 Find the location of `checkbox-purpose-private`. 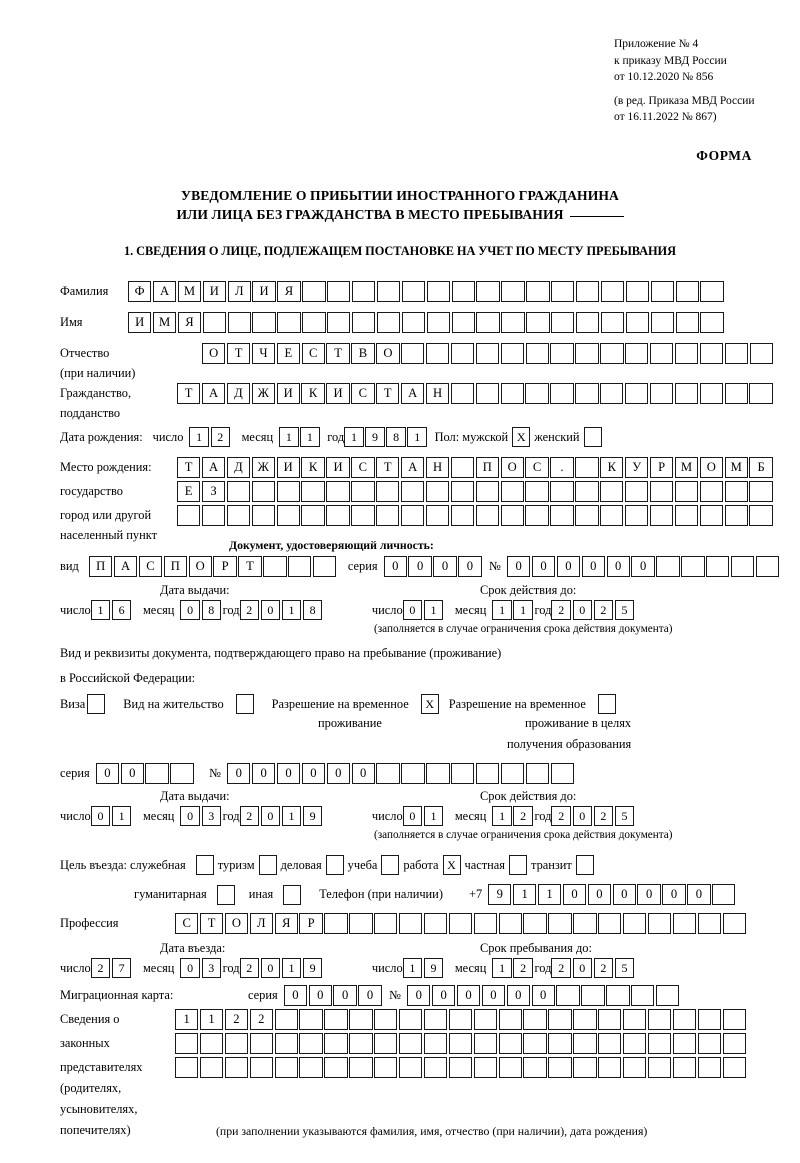

checkbox-purpose-private is located at coordinates (518, 865).